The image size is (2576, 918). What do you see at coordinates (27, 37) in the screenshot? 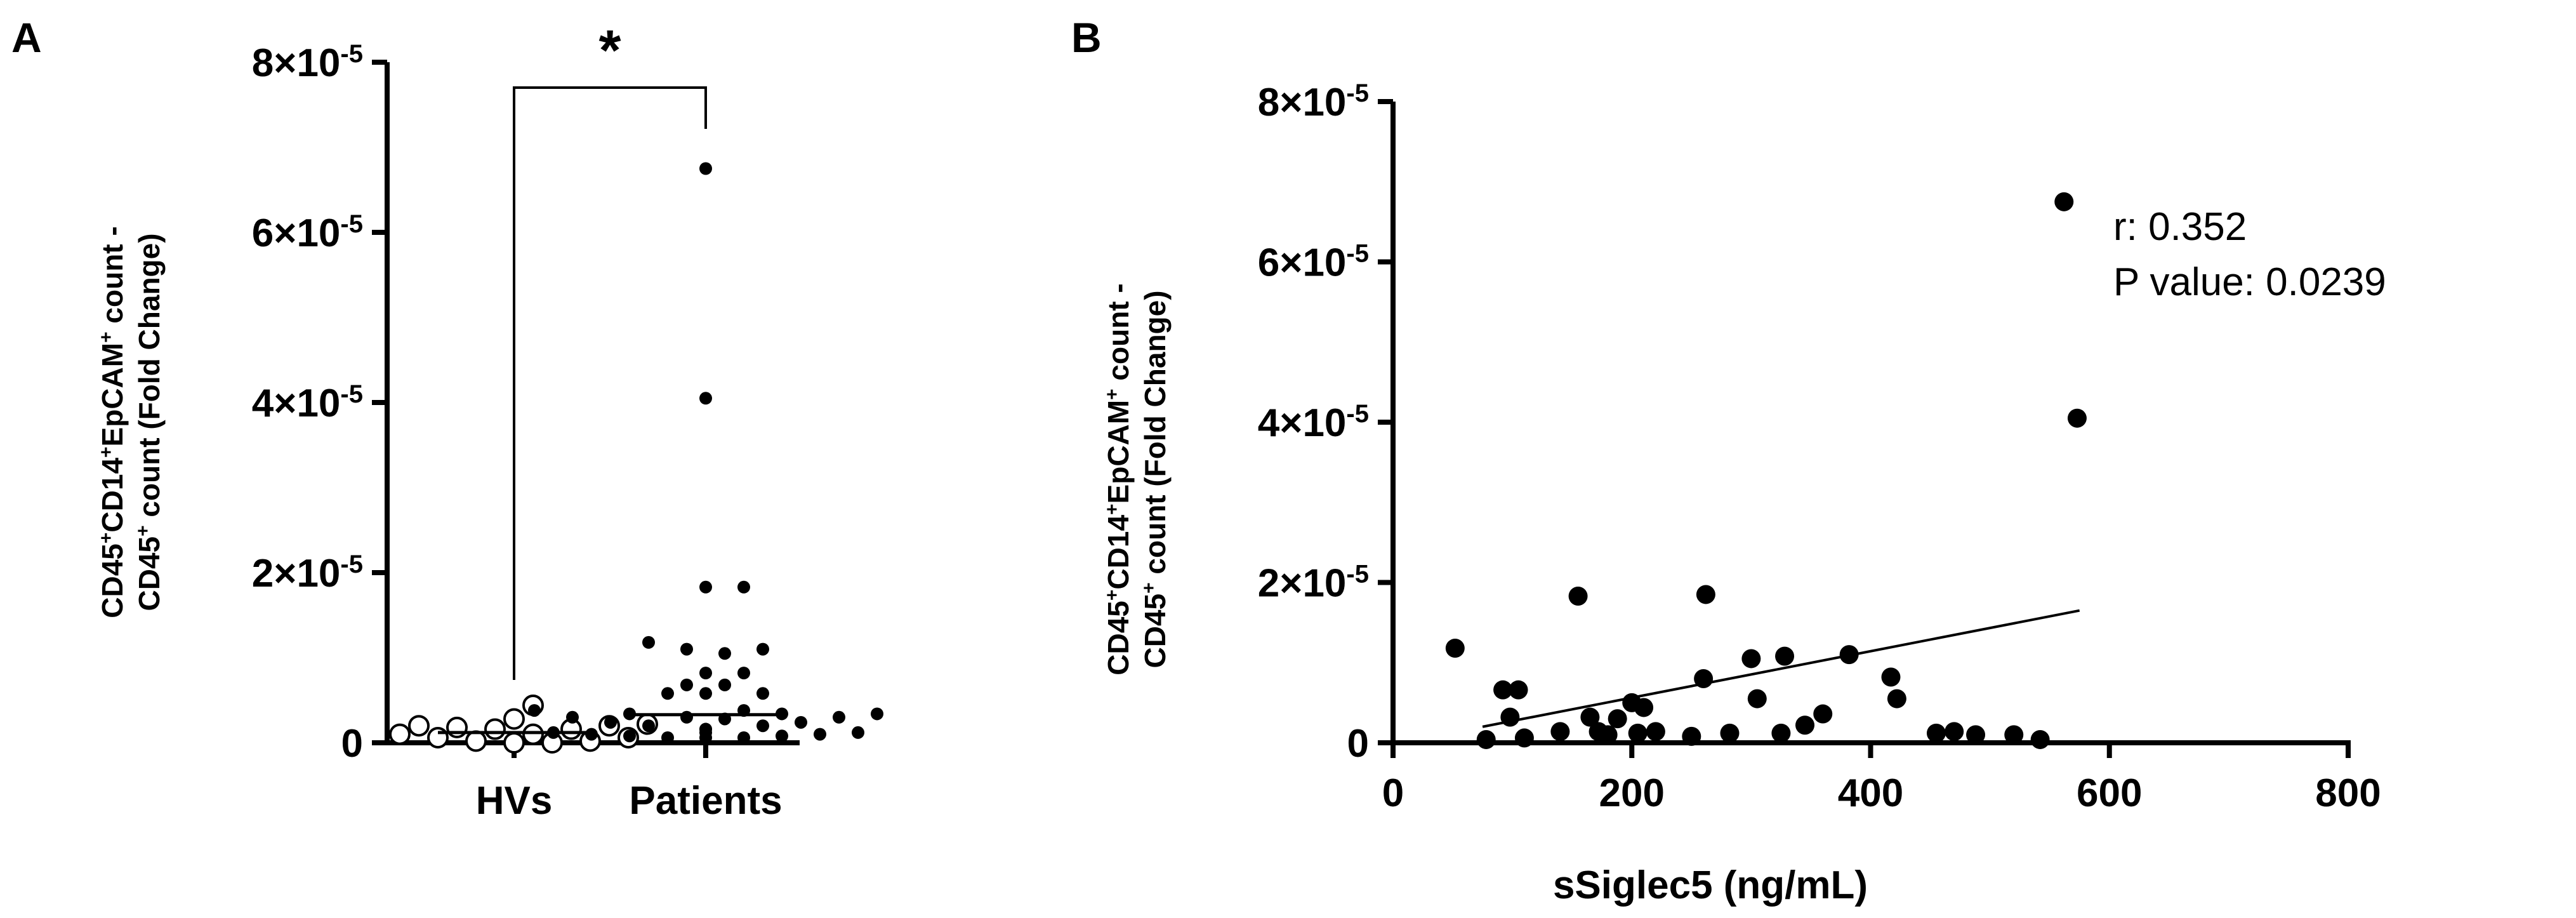
I see `panel-label-a: A` at bounding box center [27, 37].